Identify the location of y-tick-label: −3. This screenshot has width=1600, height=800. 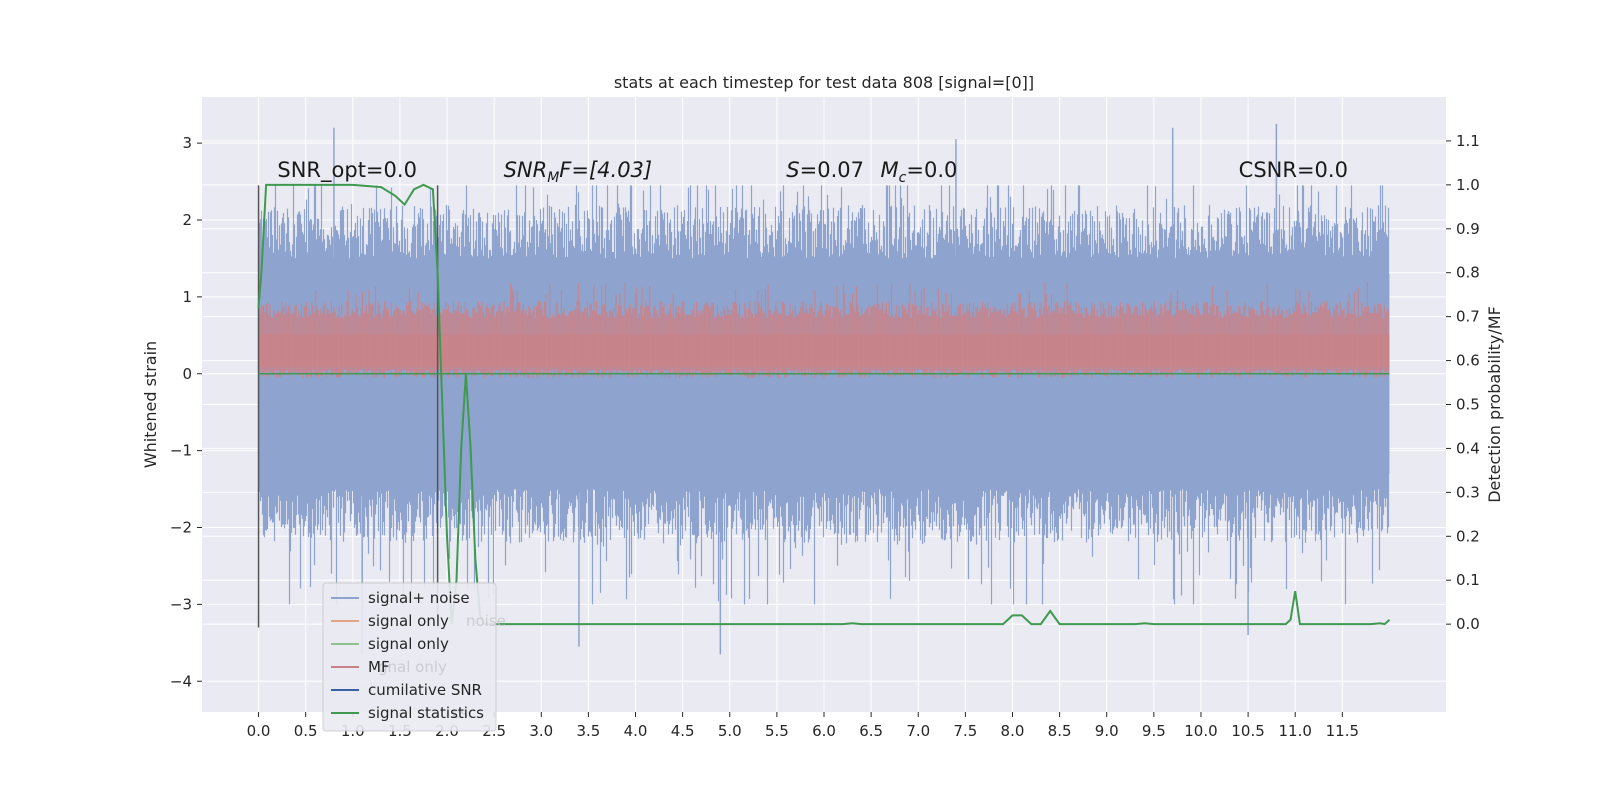
(181, 604).